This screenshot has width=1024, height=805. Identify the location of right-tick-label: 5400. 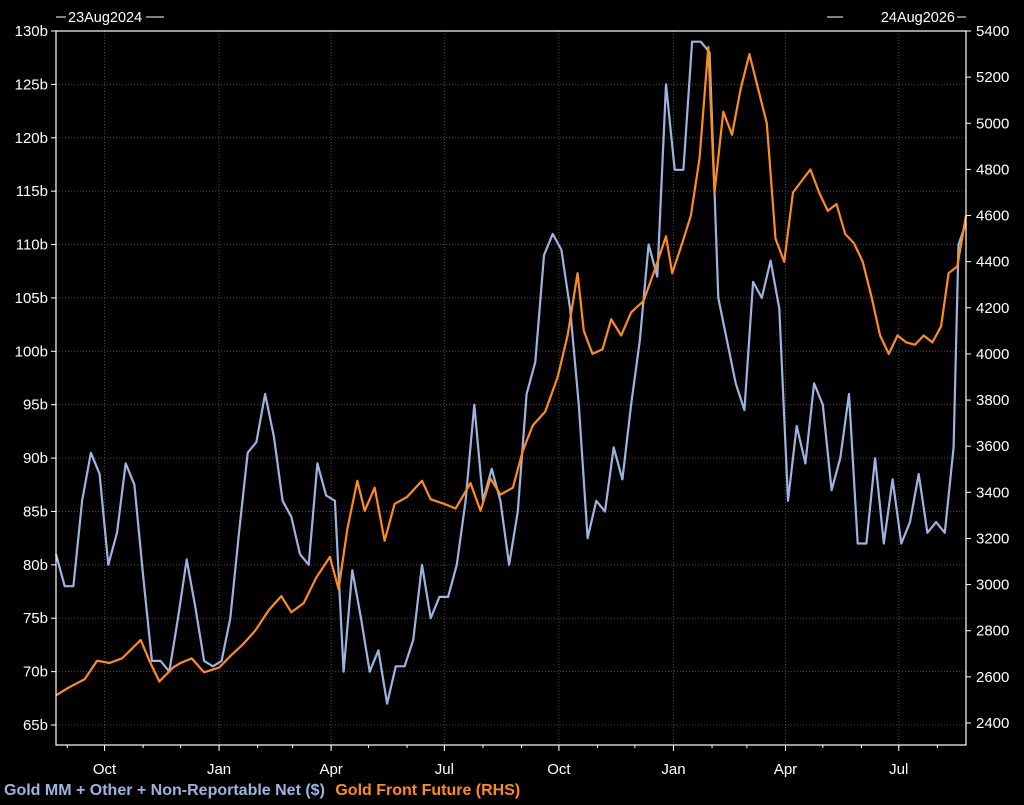
(992, 31).